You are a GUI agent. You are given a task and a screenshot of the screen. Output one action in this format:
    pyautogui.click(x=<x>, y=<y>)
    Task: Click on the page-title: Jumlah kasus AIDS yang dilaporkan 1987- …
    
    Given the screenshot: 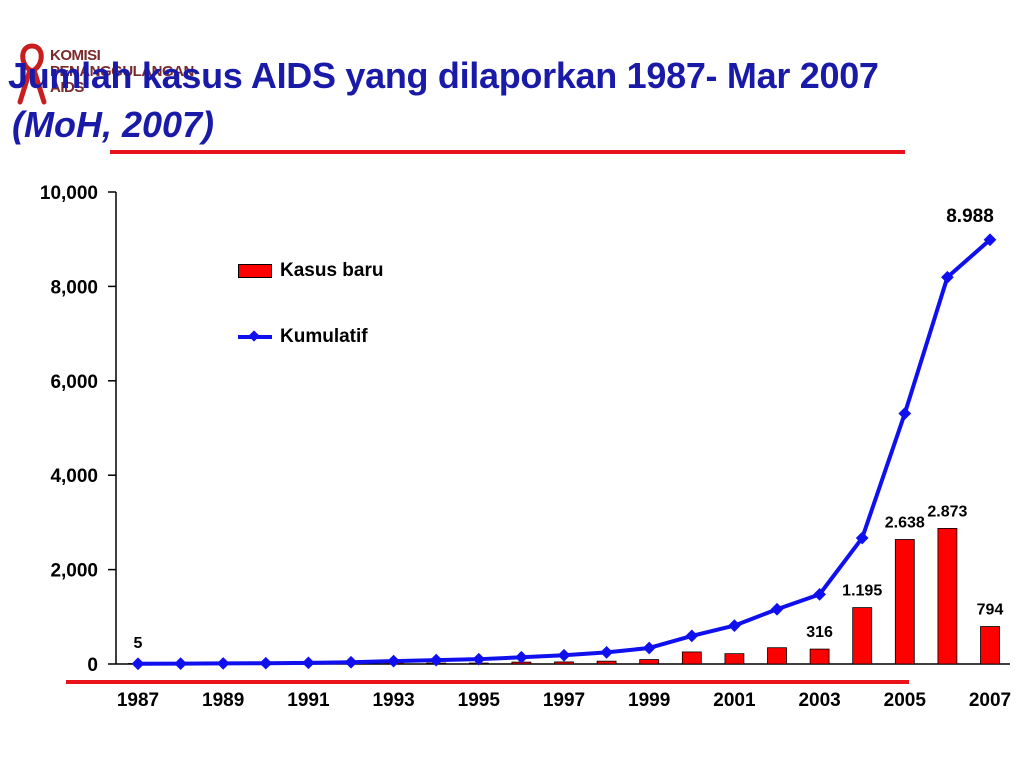 What is the action you would take?
    pyautogui.click(x=443, y=75)
    